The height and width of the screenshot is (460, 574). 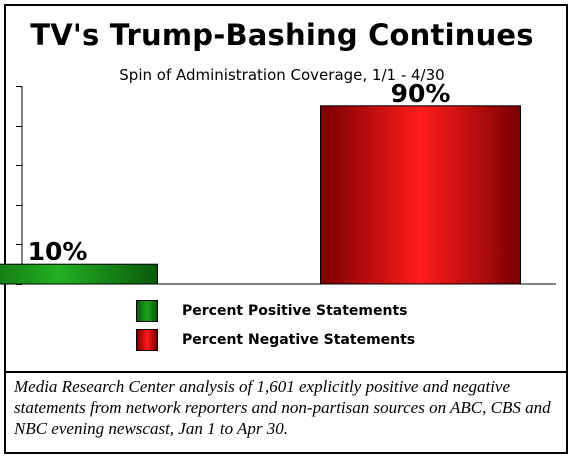 I want to click on legend-item-negative: Percent Negative Statements, so click(x=275, y=339).